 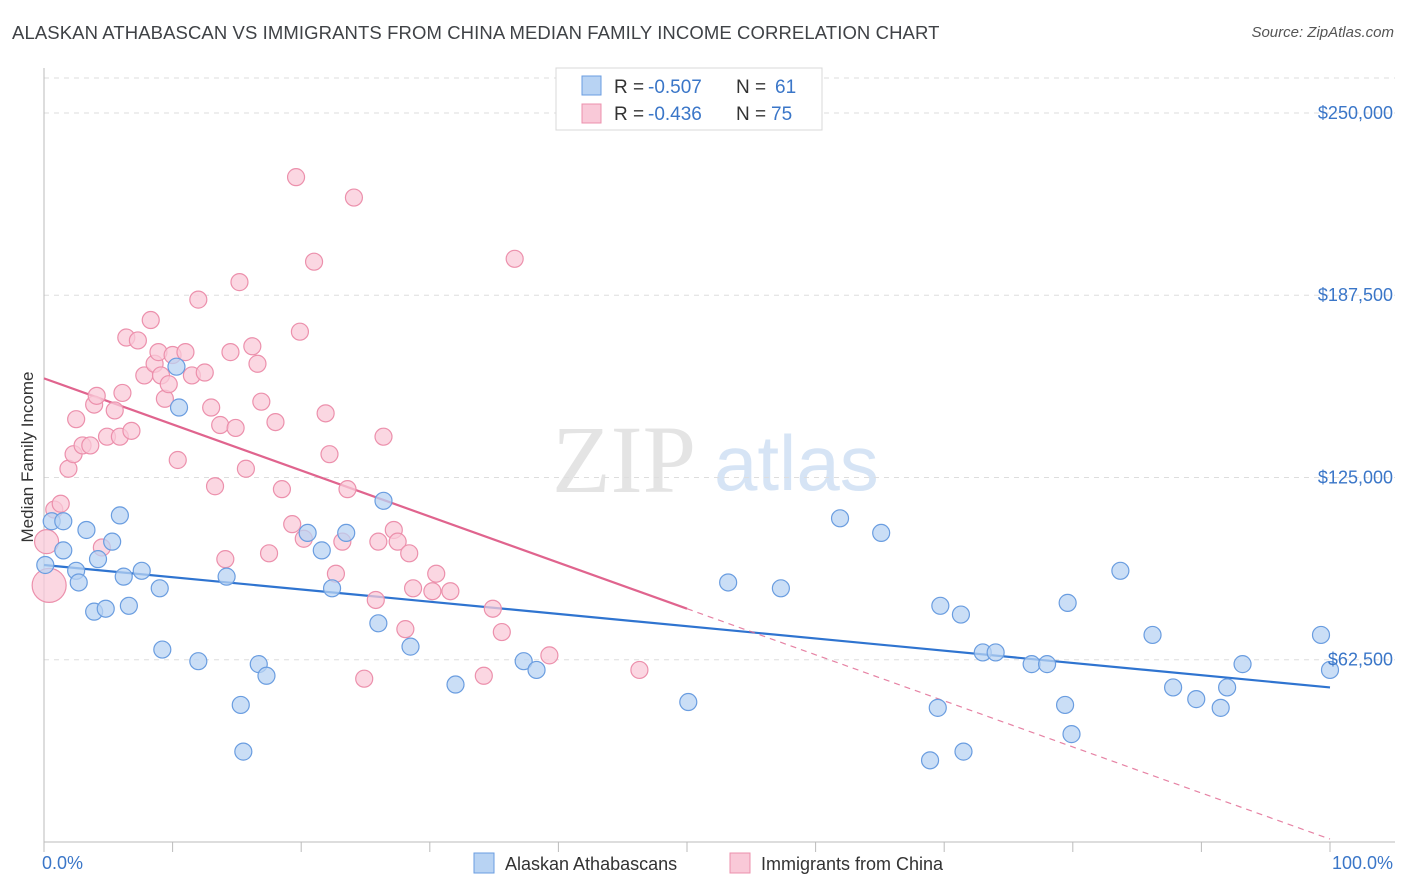 I want to click on y-tick-label: $187,500, so click(x=1355, y=295).